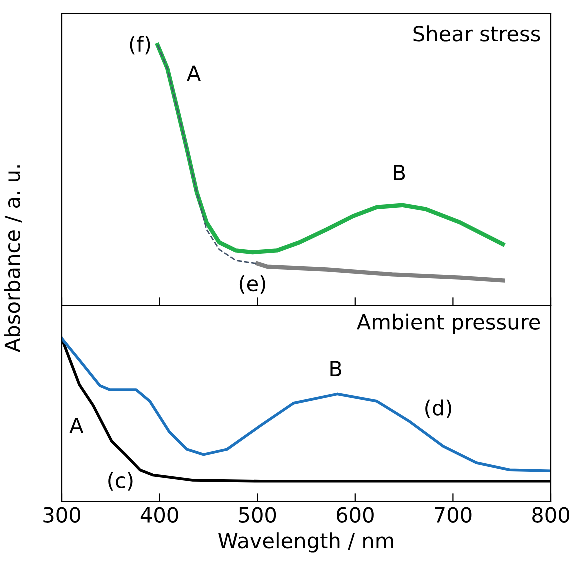  What do you see at coordinates (439, 409) in the screenshot?
I see `annotation: (d)` at bounding box center [439, 409].